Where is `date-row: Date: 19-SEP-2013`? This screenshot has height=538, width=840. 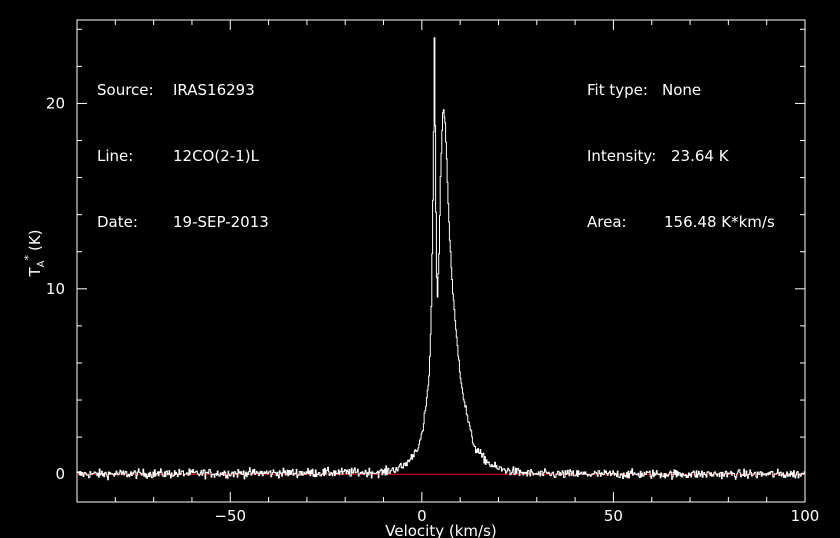
date-row: Date: 19-SEP-2013 is located at coordinates (183, 222).